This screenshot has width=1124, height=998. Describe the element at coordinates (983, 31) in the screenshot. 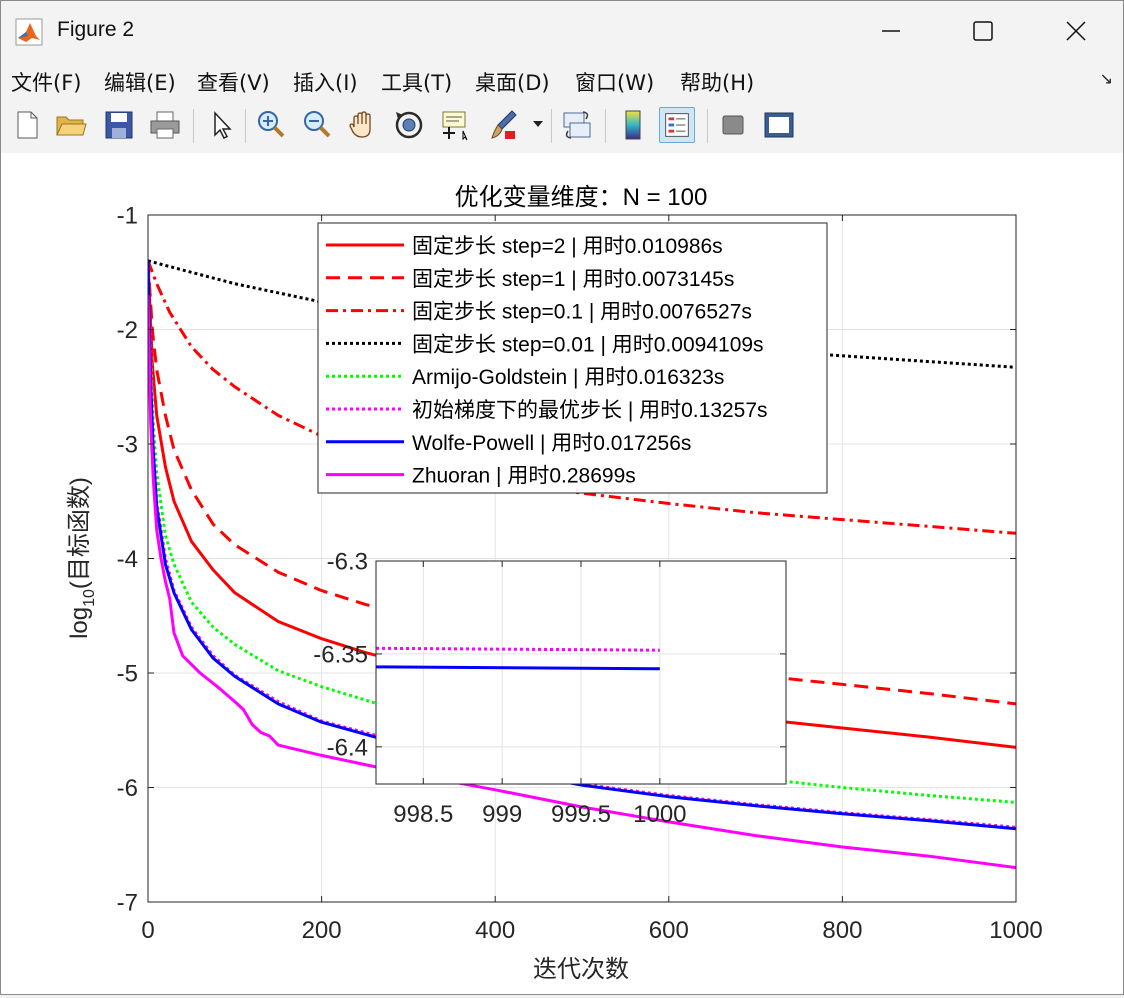

I see `maximize-button` at that location.